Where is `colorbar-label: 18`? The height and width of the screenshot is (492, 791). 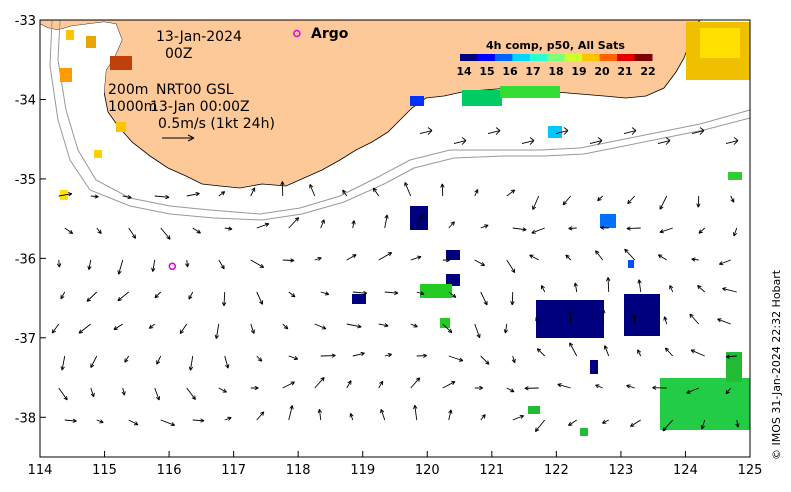
colorbar-label: 18 is located at coordinates (555, 71).